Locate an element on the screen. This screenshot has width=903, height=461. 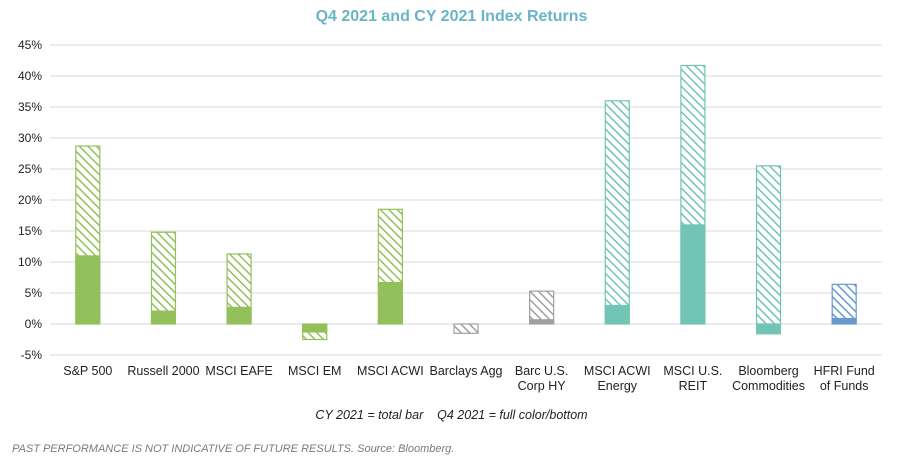
x-tick-label: MSCI EM is located at coordinates (314, 371).